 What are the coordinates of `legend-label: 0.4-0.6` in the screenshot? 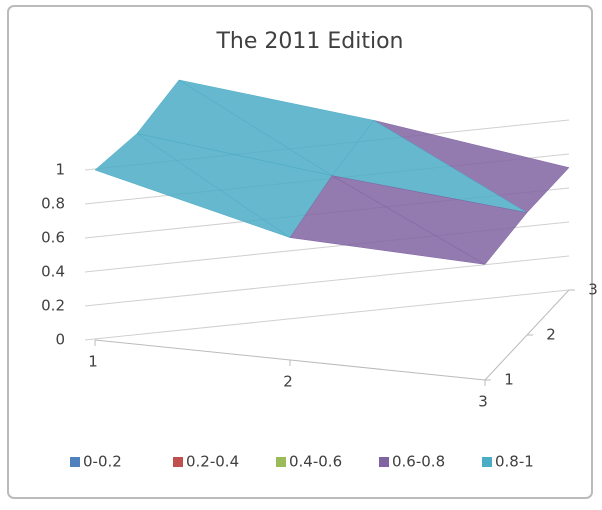 It's located at (315, 462).